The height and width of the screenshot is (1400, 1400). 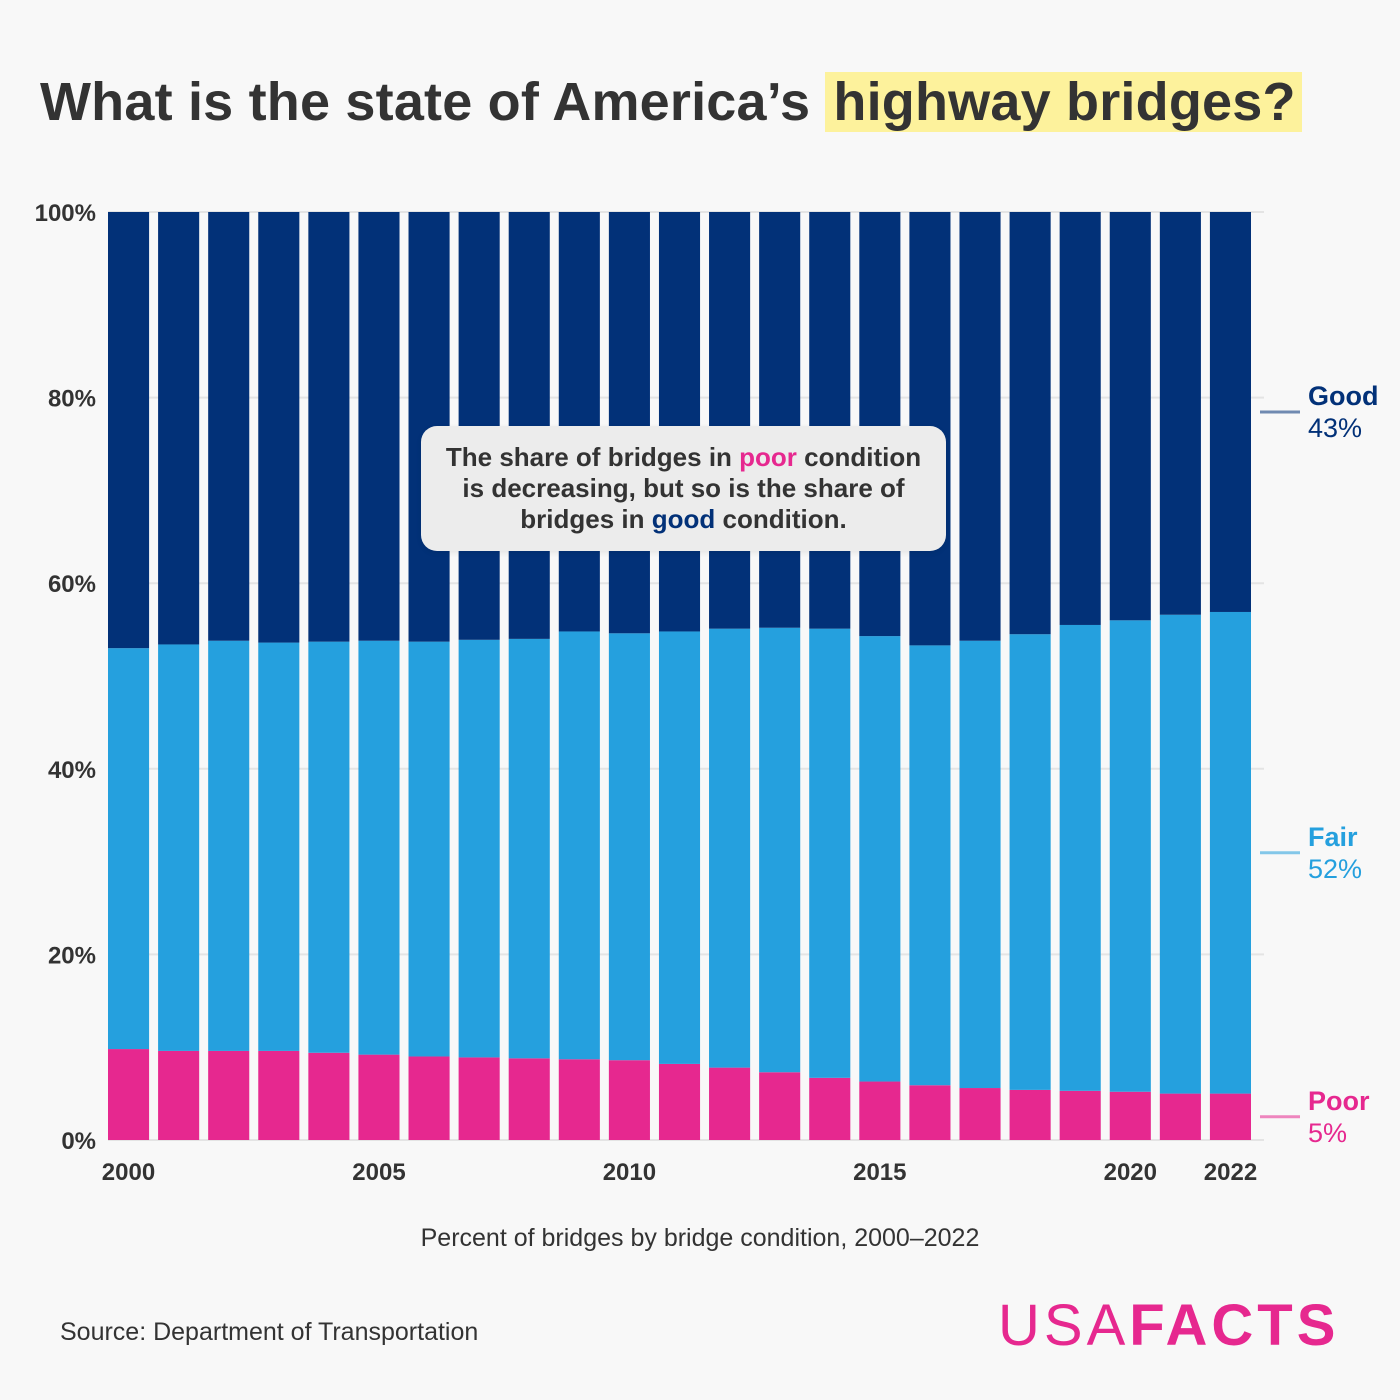 What do you see at coordinates (72, 955) in the screenshot?
I see `y-tick-label: 20%` at bounding box center [72, 955].